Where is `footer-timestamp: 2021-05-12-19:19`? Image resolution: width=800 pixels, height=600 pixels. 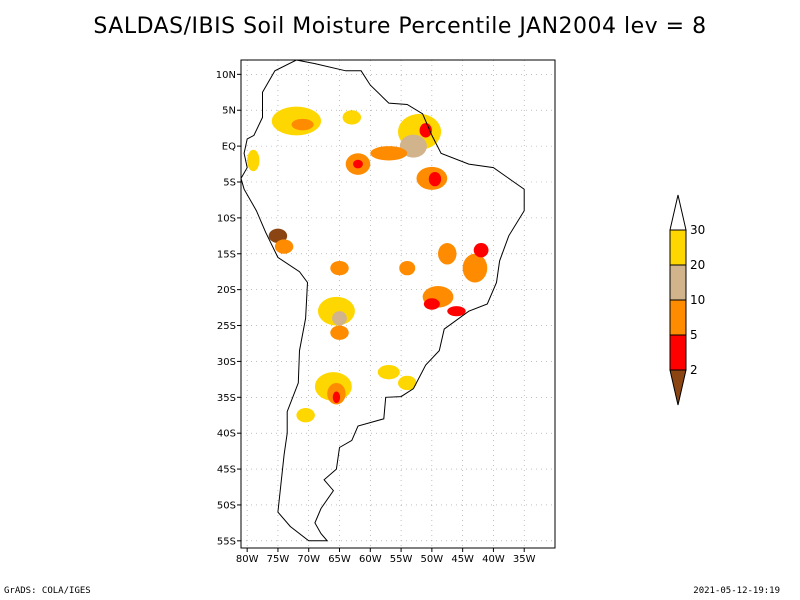 footer-timestamp: 2021-05-12-19:19 is located at coordinates (736, 591).